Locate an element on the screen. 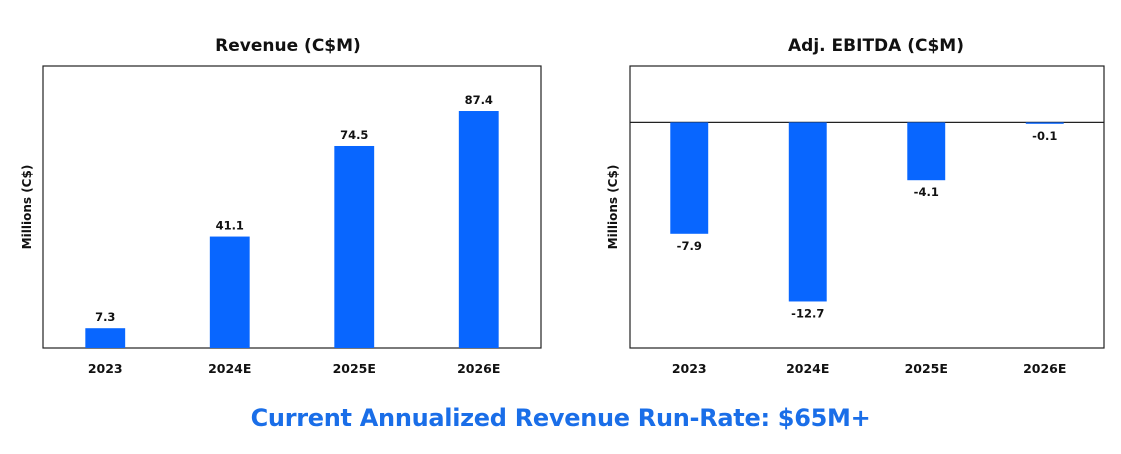 The image size is (1121, 454). revenue-x-tick-2024e: 2024E is located at coordinates (229, 368).